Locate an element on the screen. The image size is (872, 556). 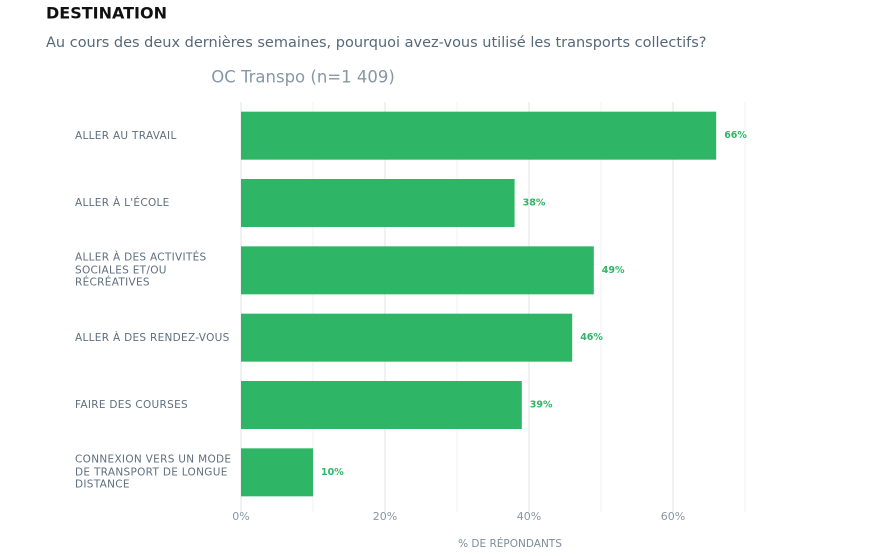
x-tick-label: 60% is located at coordinates (673, 516).